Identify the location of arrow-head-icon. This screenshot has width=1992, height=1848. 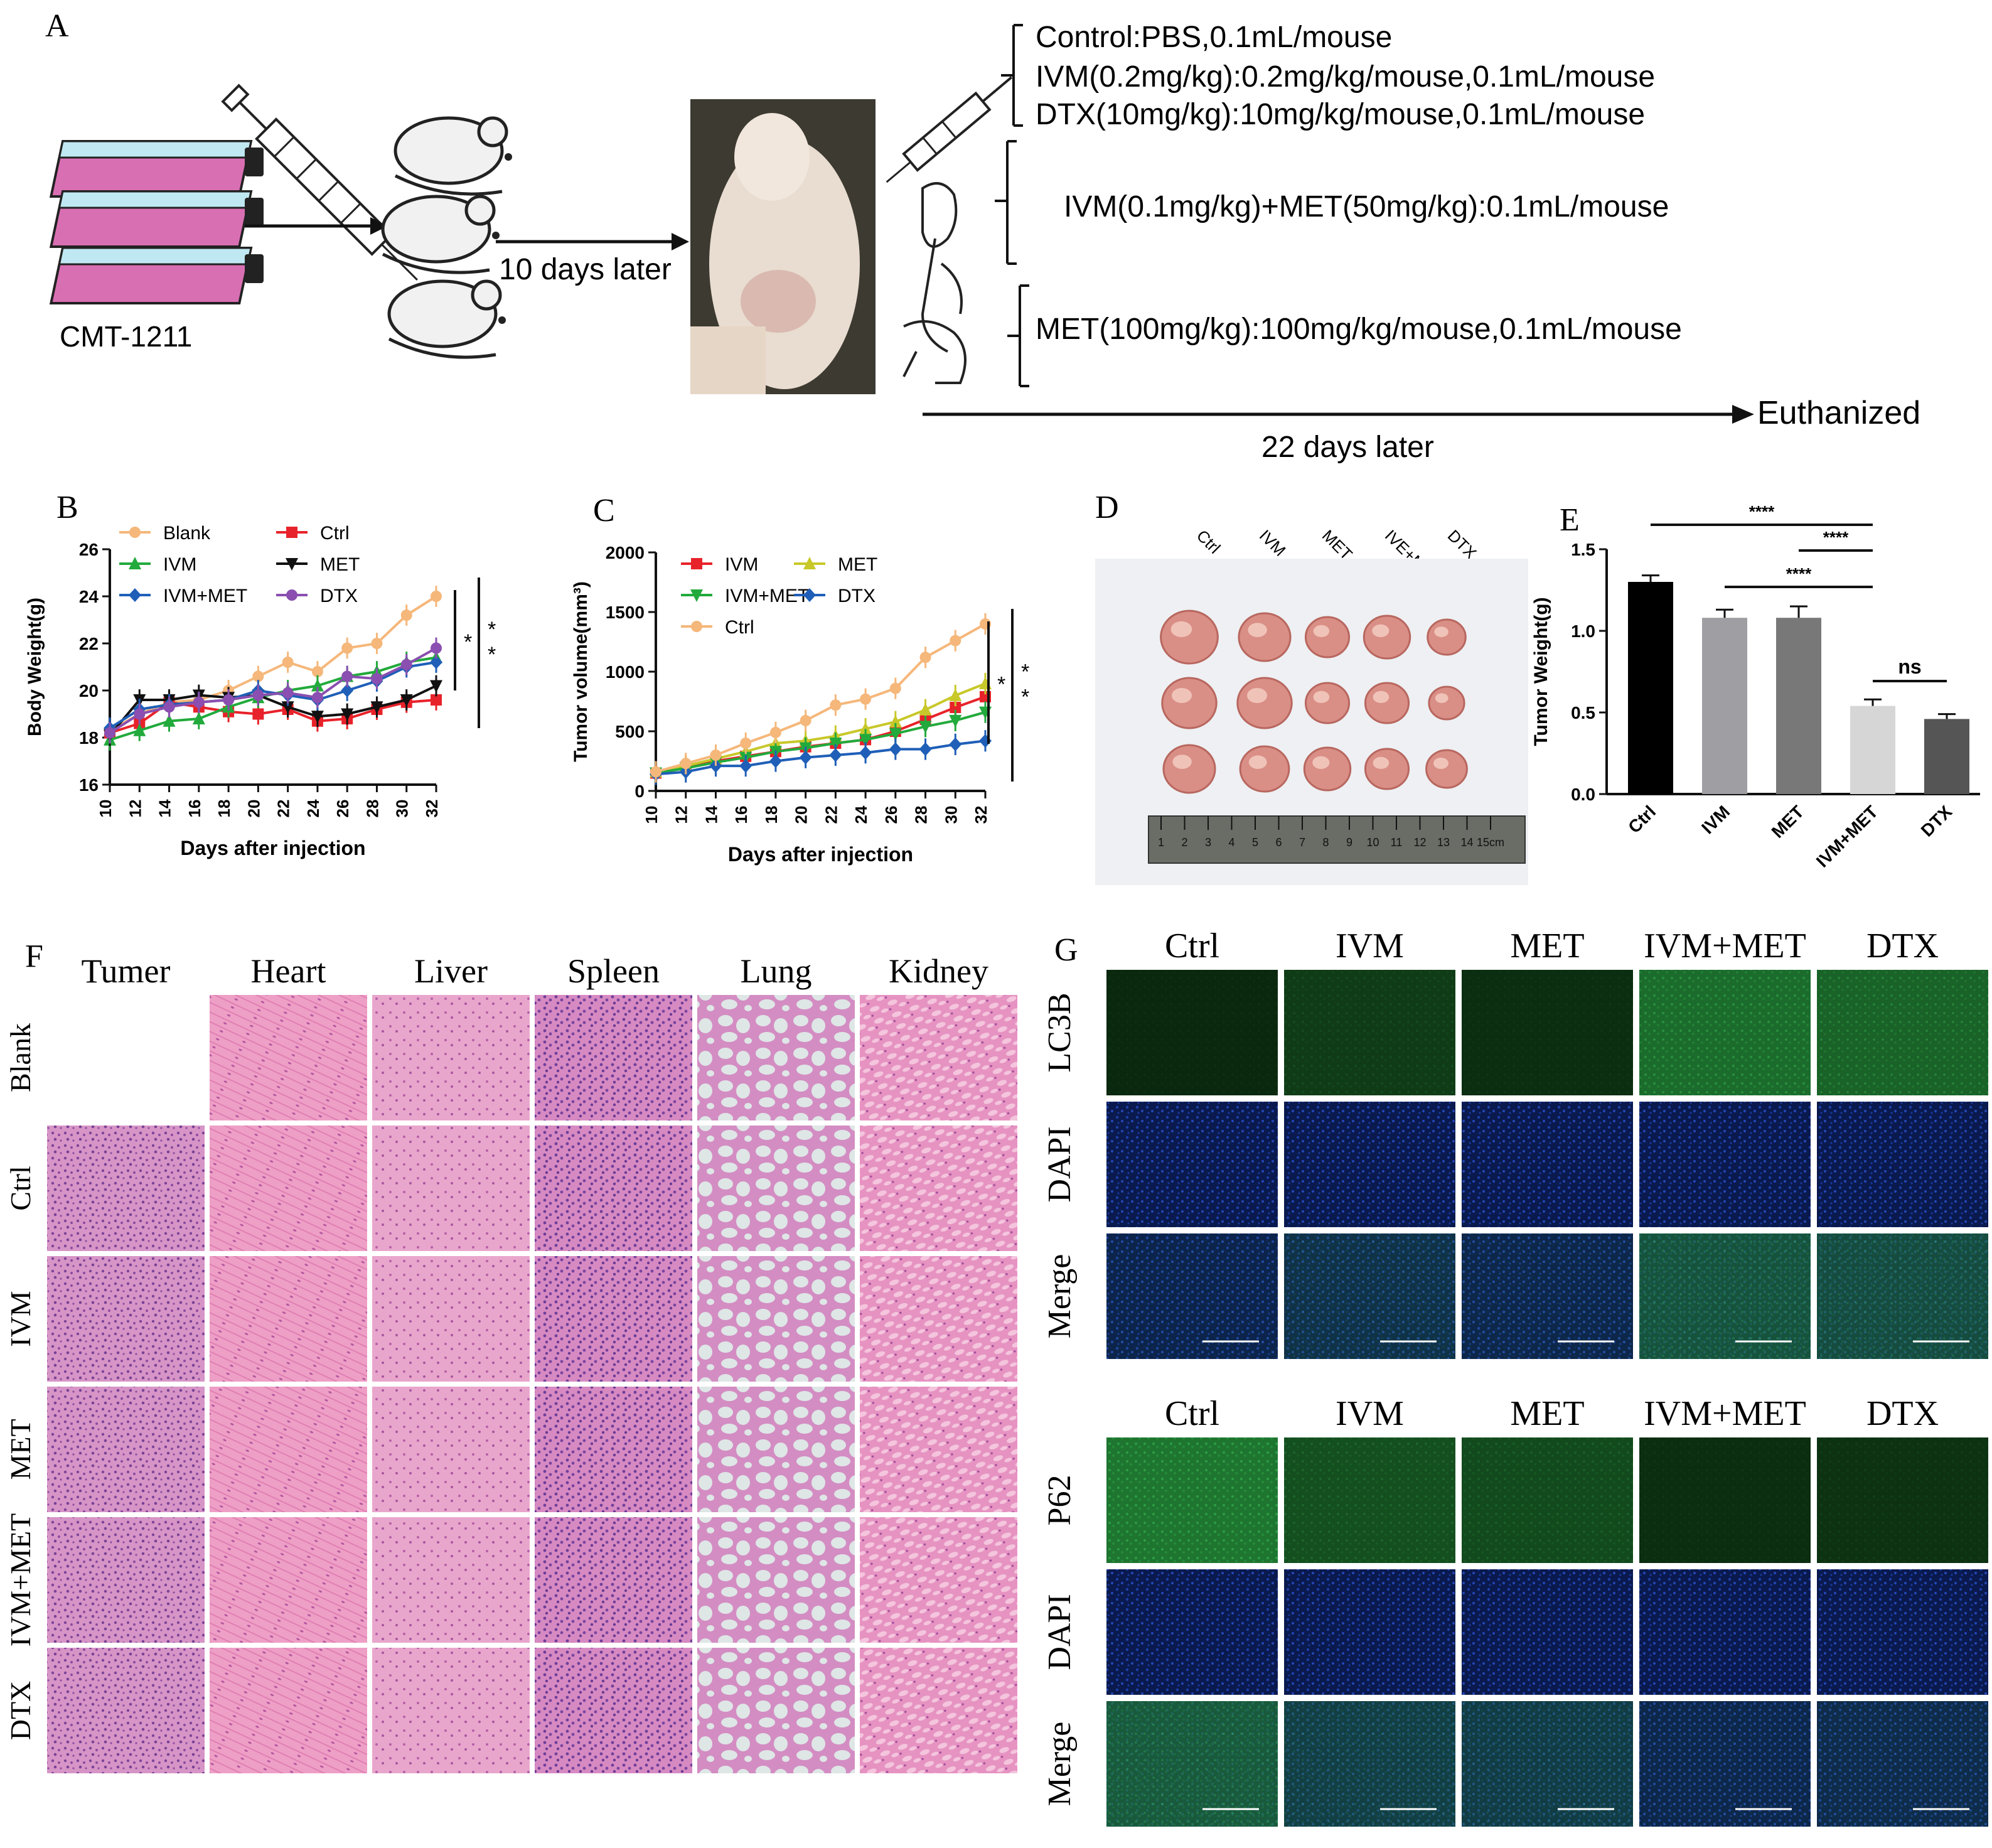
(1743, 414).